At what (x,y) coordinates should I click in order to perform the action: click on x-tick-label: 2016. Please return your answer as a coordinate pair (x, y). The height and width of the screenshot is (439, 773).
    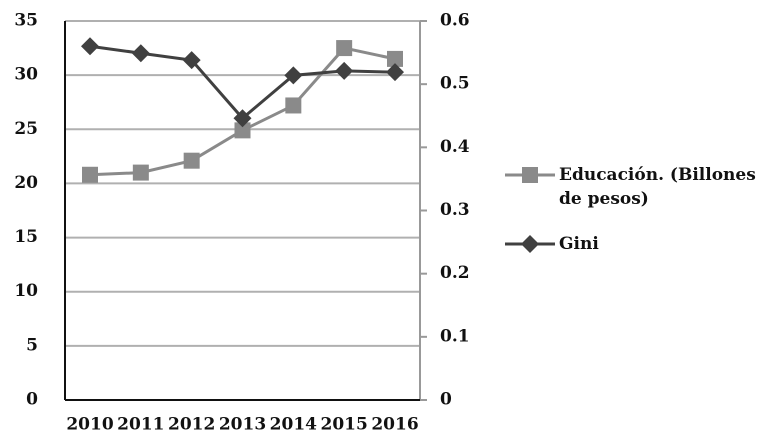
    Looking at the image, I should click on (394, 425).